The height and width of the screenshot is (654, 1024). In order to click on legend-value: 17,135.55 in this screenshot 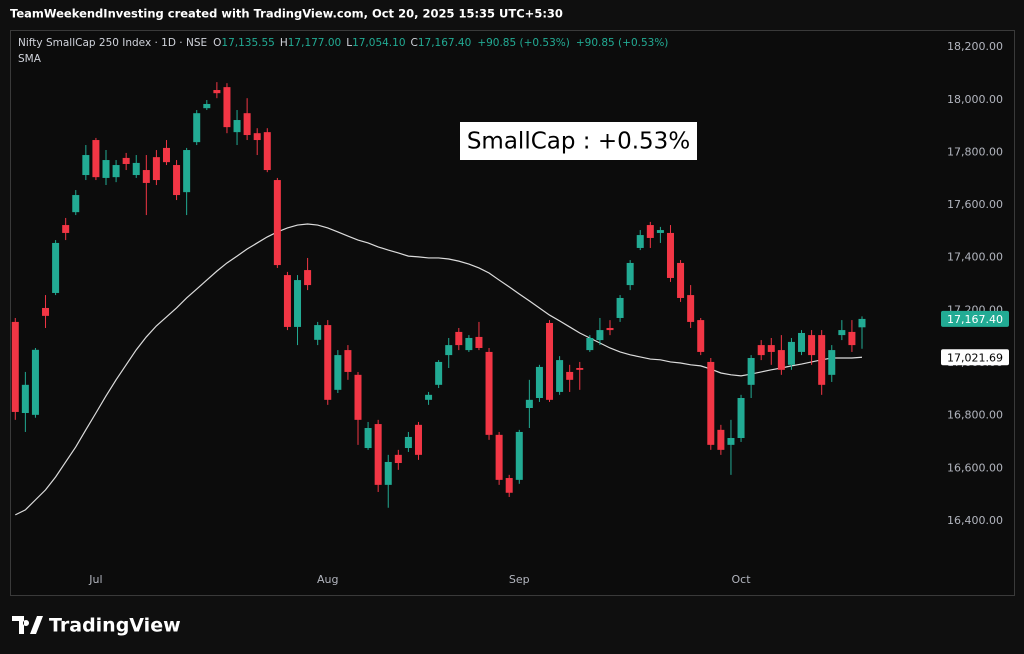, I will do `click(247, 43)`.